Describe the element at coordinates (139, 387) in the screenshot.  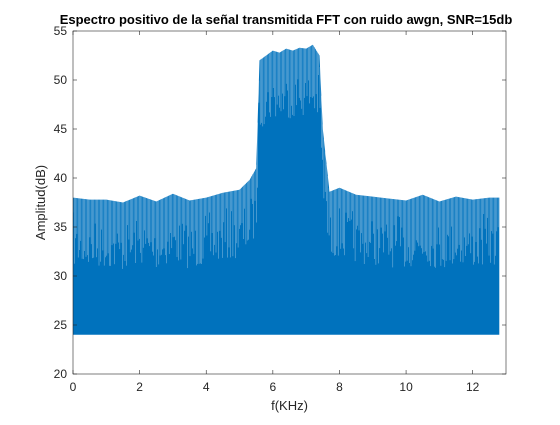
I see `x-tick-label: 2` at that location.